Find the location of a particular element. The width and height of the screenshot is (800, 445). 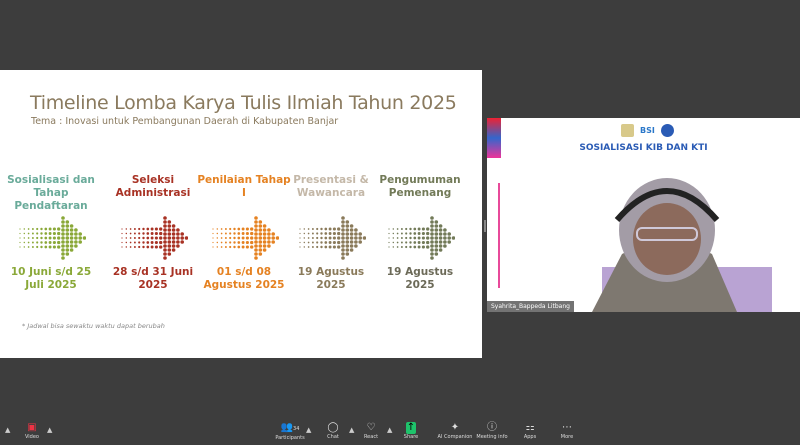

react-button: ♡ React is located at coordinates (371, 431).